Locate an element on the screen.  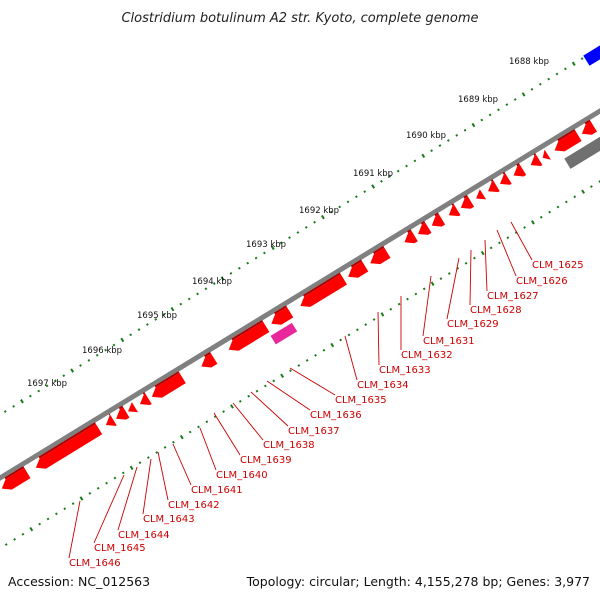
scale-label: 1696 kbp is located at coordinates (102, 351).